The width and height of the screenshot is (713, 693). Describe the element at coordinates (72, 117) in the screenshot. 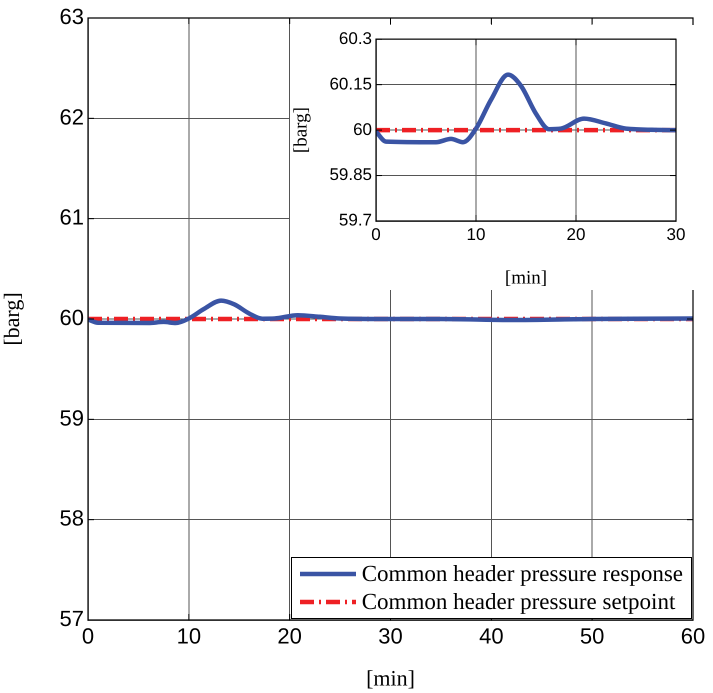

I see `y-tick-label: 62` at that location.